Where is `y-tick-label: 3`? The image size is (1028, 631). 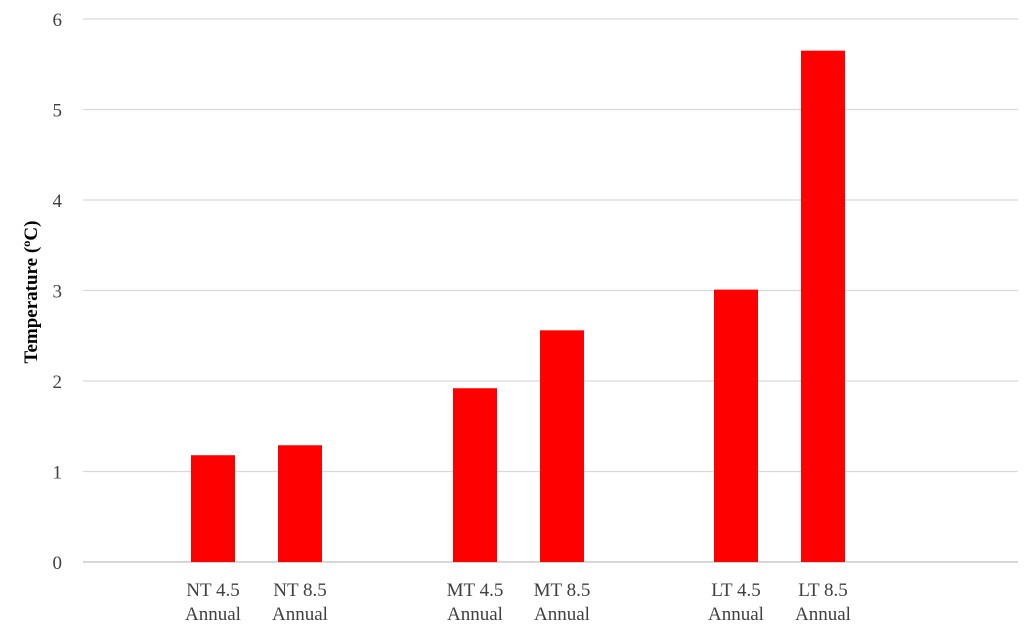
y-tick-label: 3 is located at coordinates (58, 292).